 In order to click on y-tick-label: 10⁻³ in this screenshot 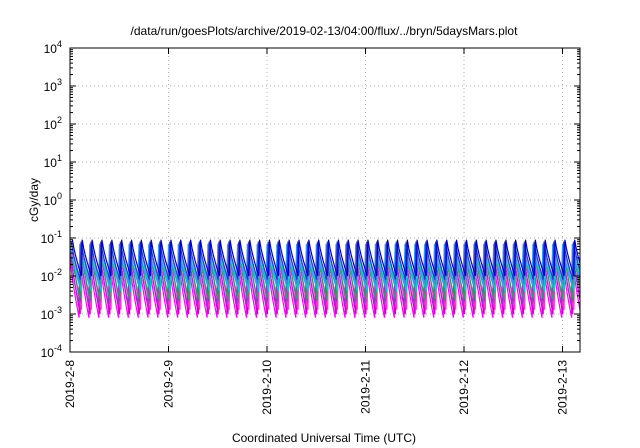, I will do `click(51, 313)`.